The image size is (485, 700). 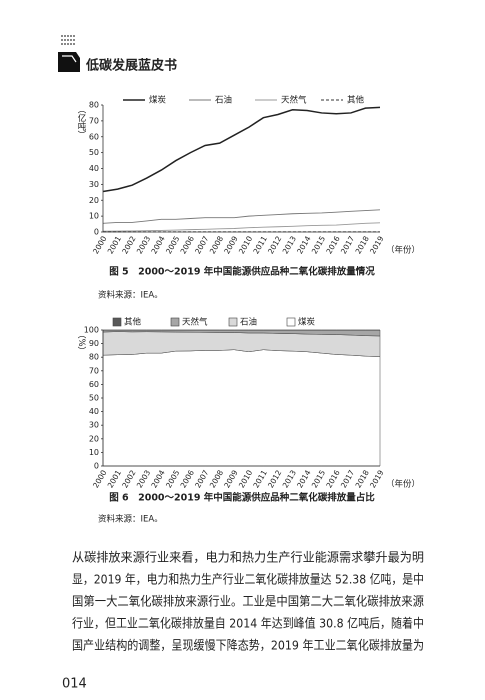 What do you see at coordinates (248, 601) in the screenshot?
I see `body-line: 国第一大二氧化碳排放来源行业。工业是中国第二大二氧化碳排放来源` at bounding box center [248, 601].